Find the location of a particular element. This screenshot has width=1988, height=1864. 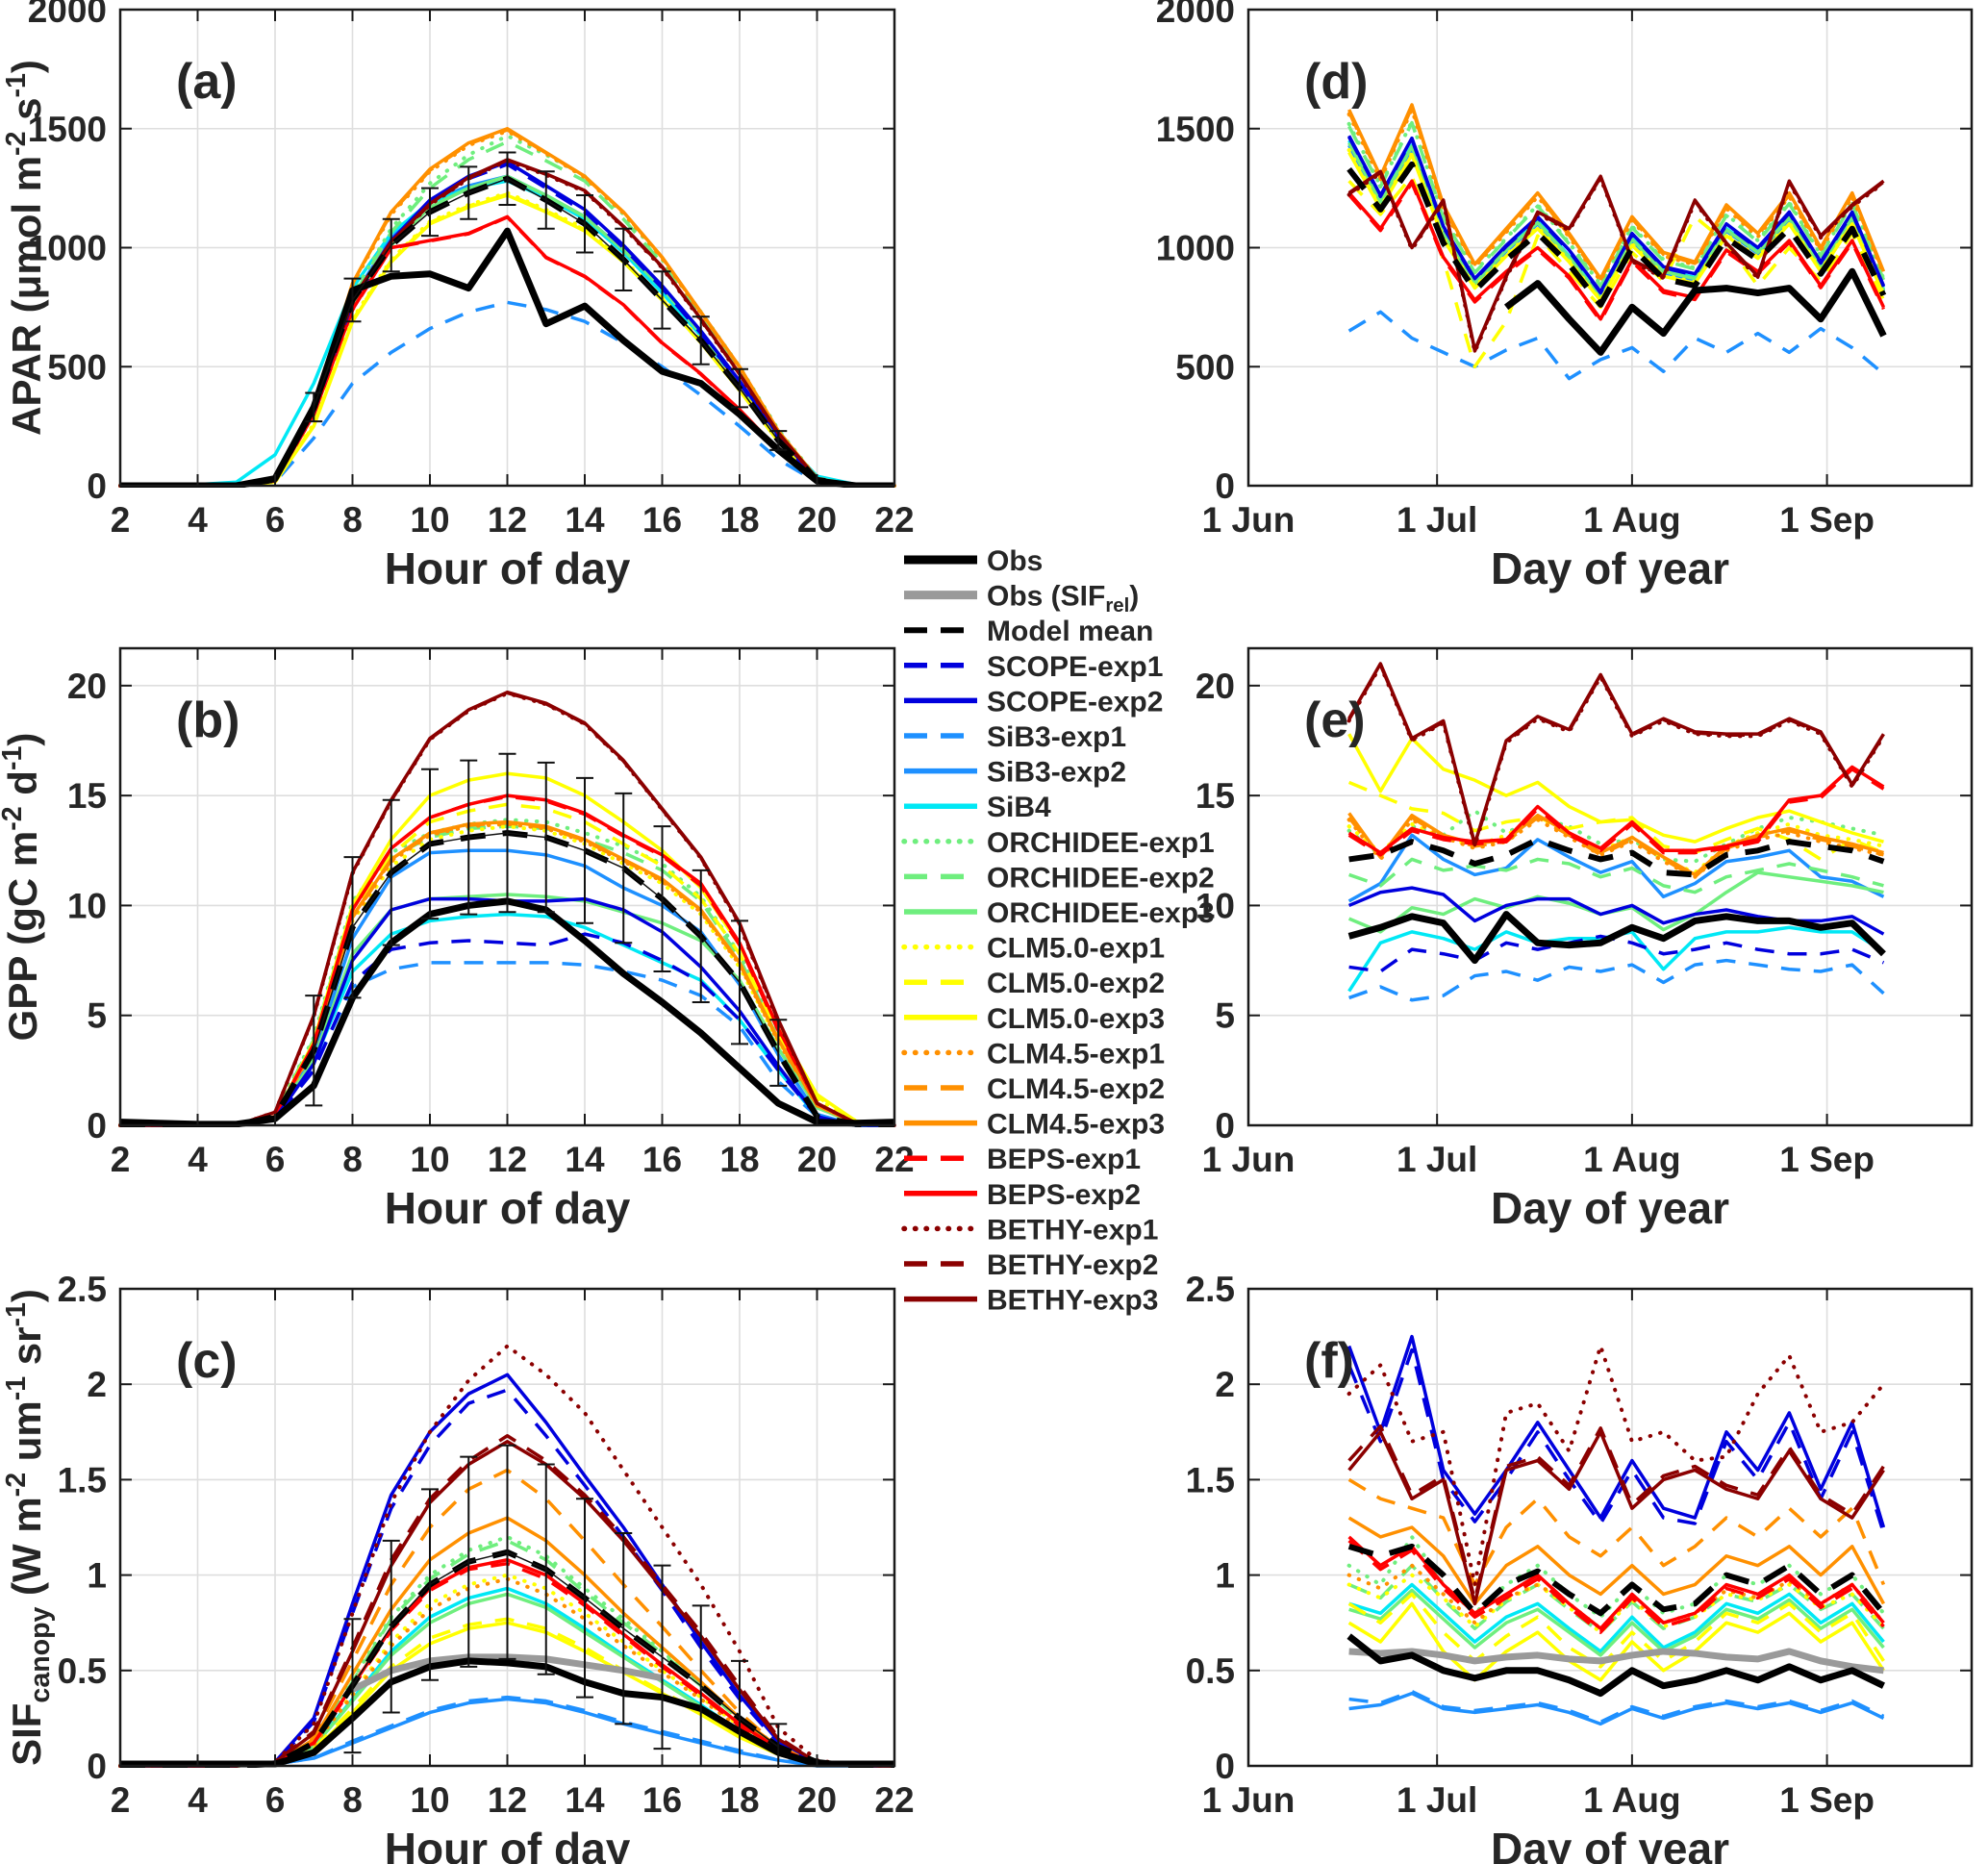

panel-b-xtick-label: 18 is located at coordinates (739, 1159).